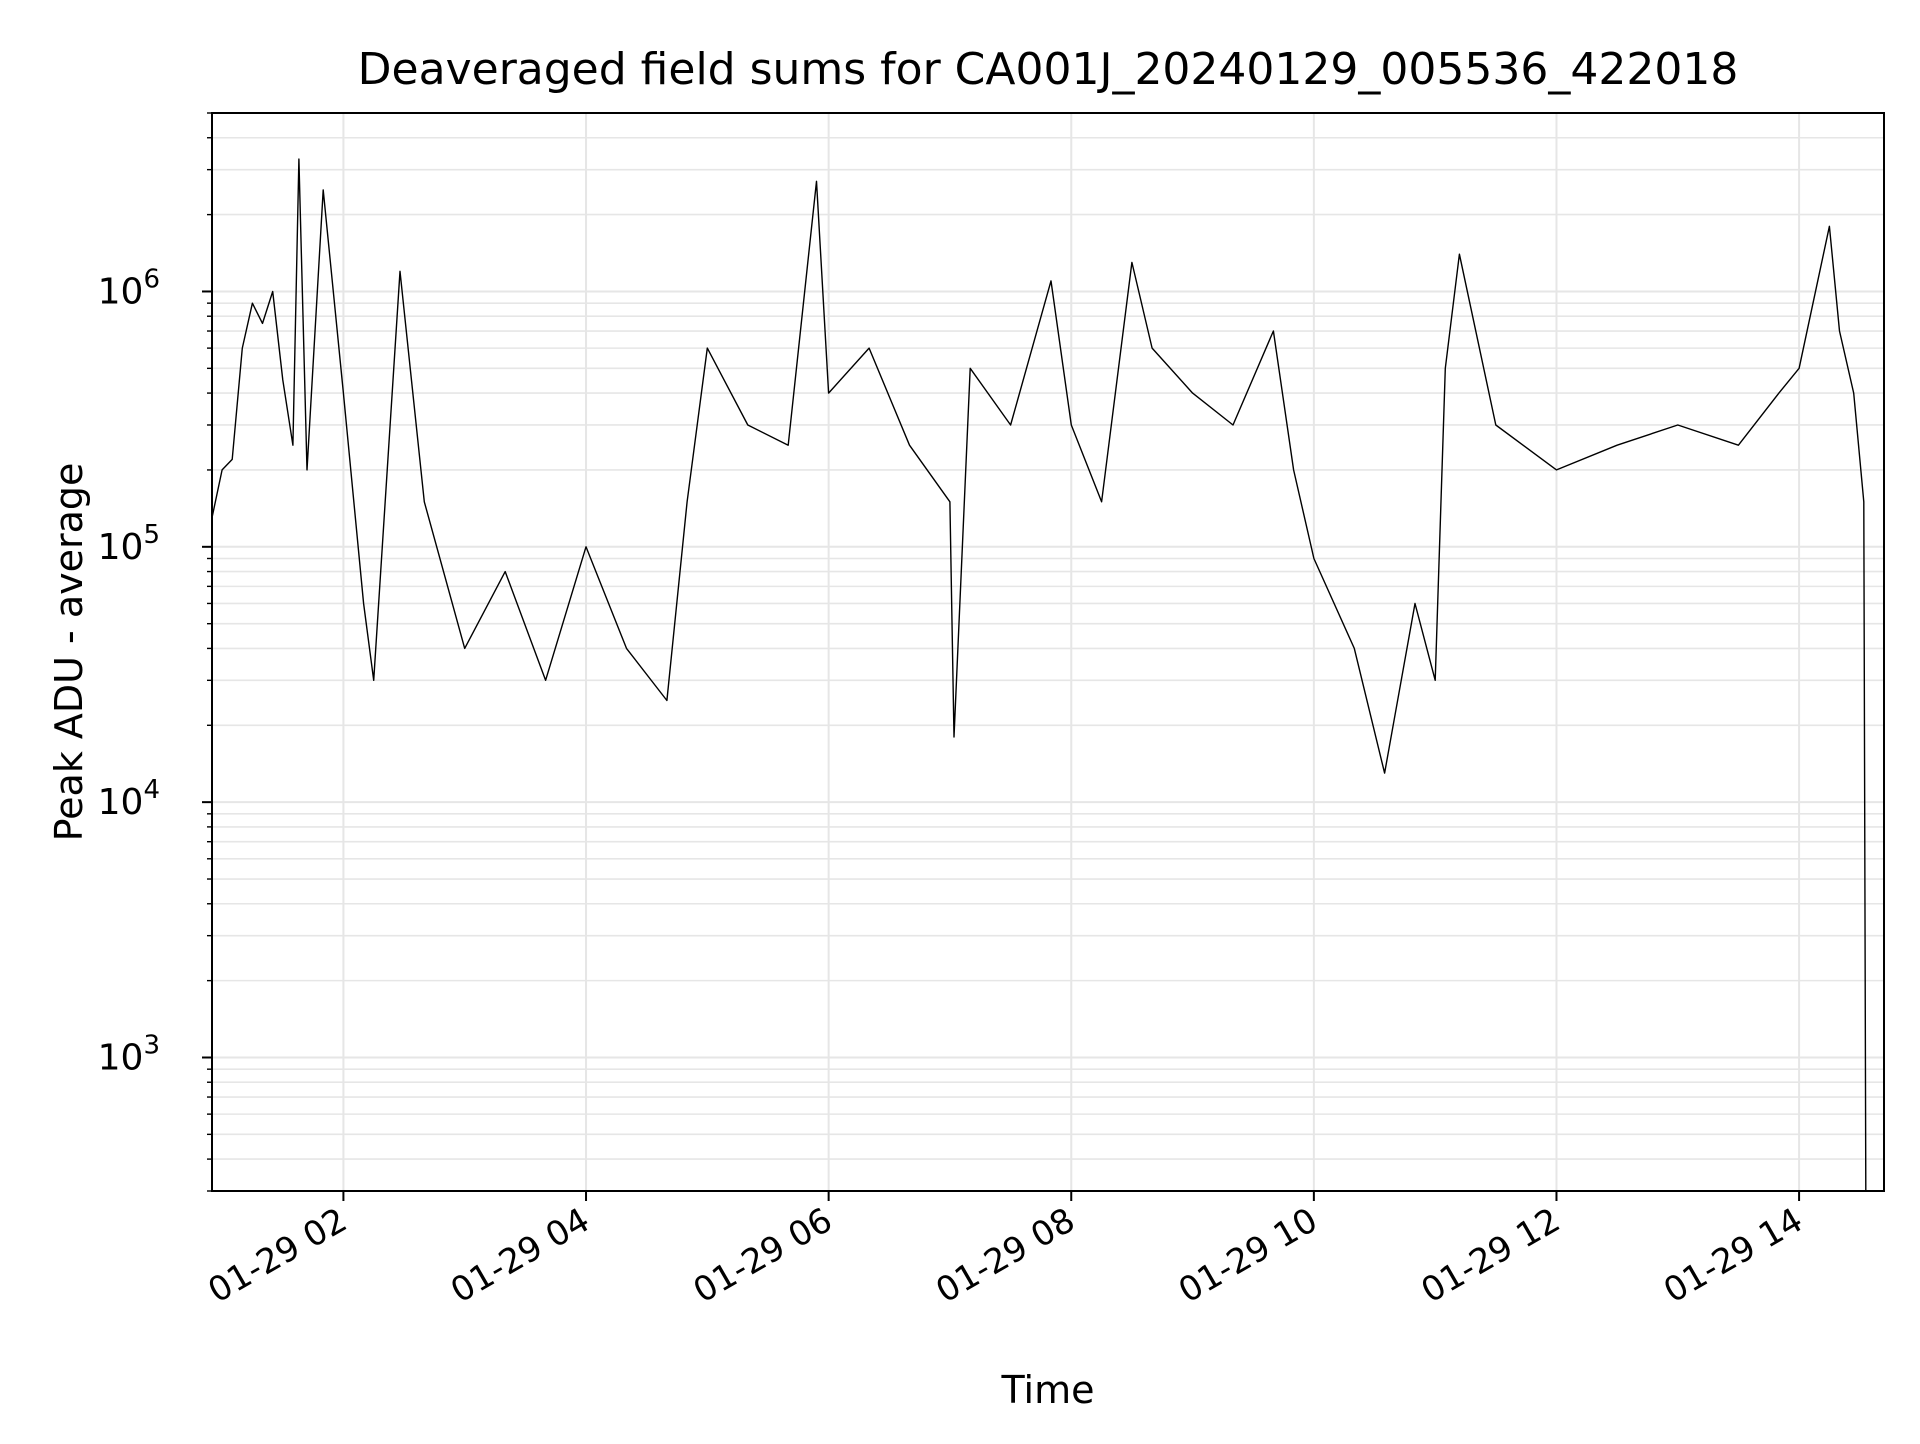 Image resolution: width=1920 pixels, height=1444 pixels. What do you see at coordinates (151, 1045) in the screenshot?
I see `y-tick-exponent: 3` at bounding box center [151, 1045].